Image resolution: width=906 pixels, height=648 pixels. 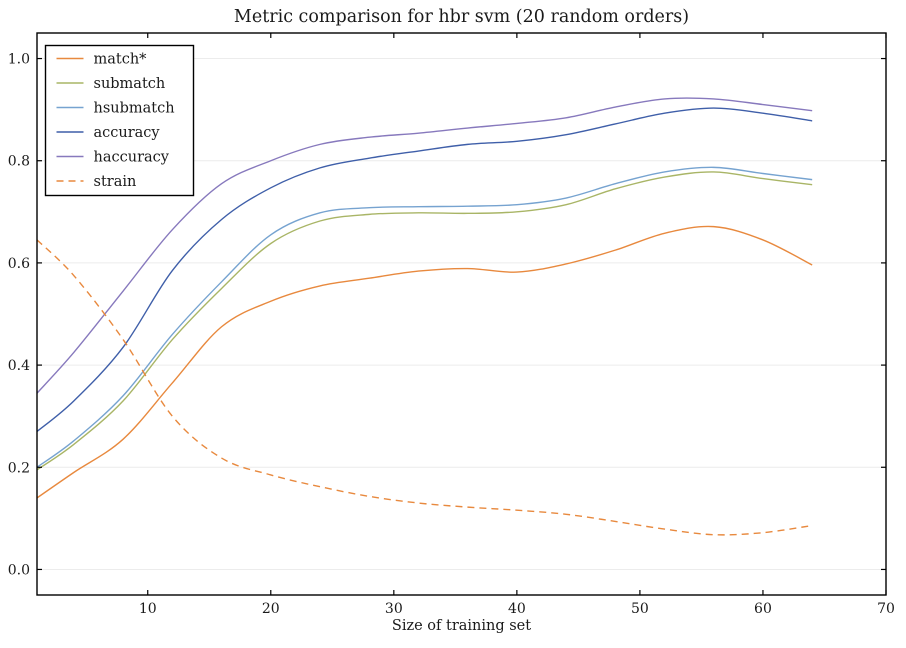 I want to click on legend-label-strain: strain, so click(x=115, y=182).